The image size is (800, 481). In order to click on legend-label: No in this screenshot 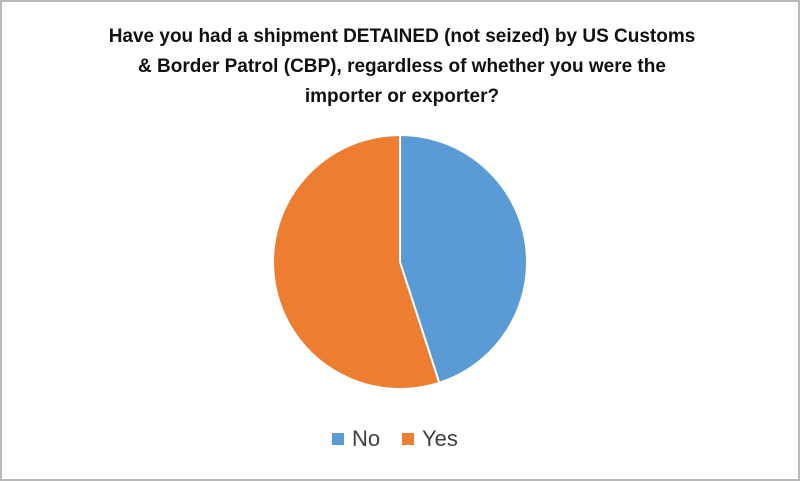, I will do `click(366, 438)`.